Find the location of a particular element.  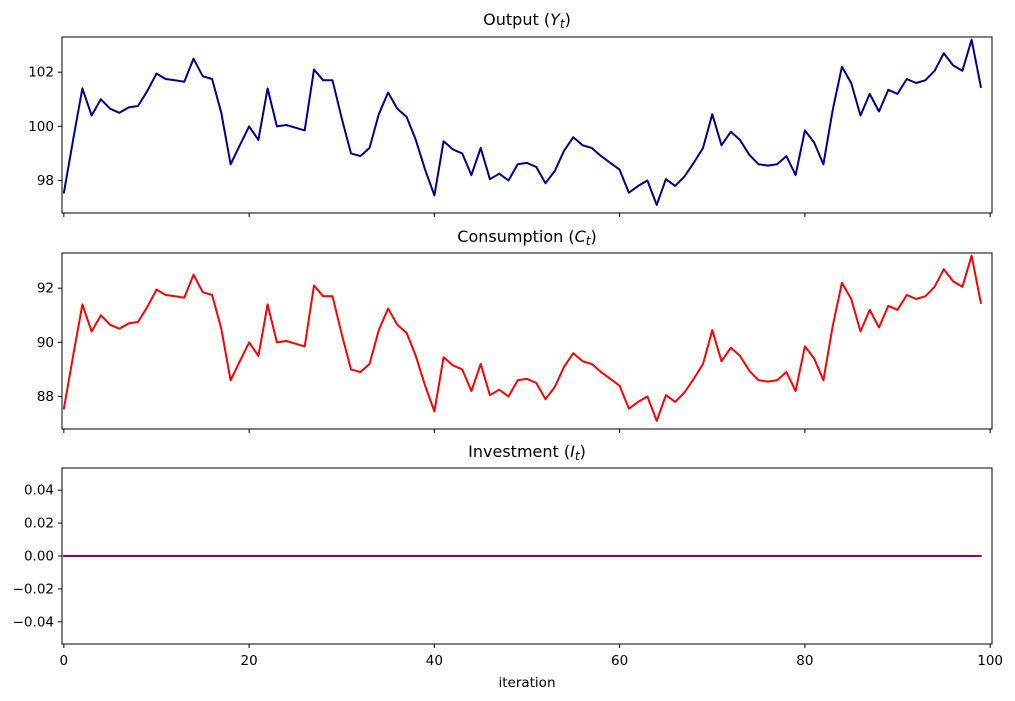

y-tick-label: 100 is located at coordinates (41, 127).